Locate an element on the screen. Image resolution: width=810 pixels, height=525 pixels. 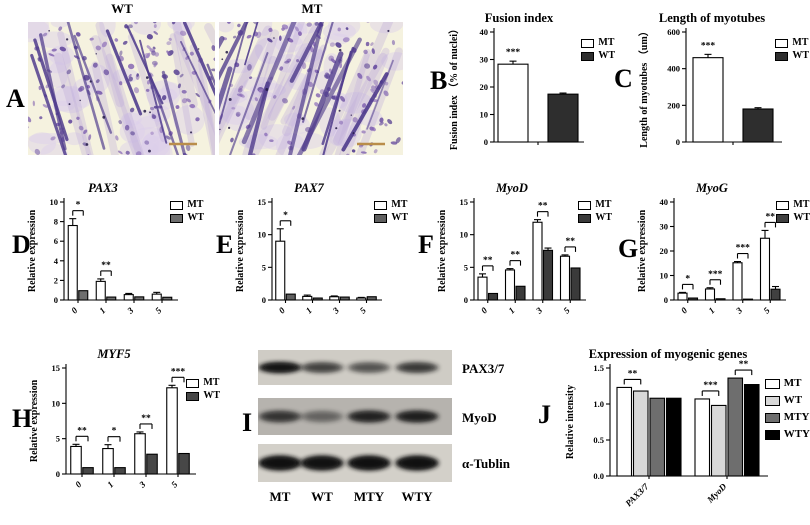
chart-svg-E: PAX7 Relative expression 0 5 10 15 0 1 3 5 * is located at coordinates (308, 248).